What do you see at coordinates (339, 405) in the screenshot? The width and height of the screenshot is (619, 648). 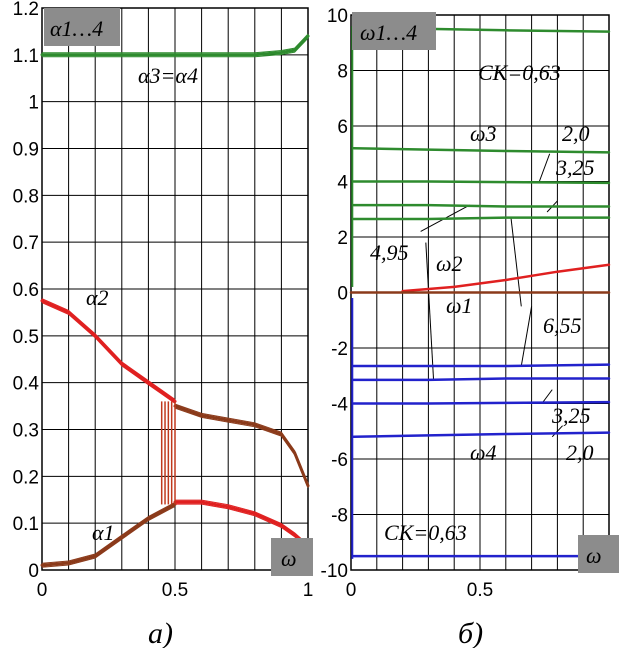 I see `panel-b-y-tick-label: -4` at bounding box center [339, 405].